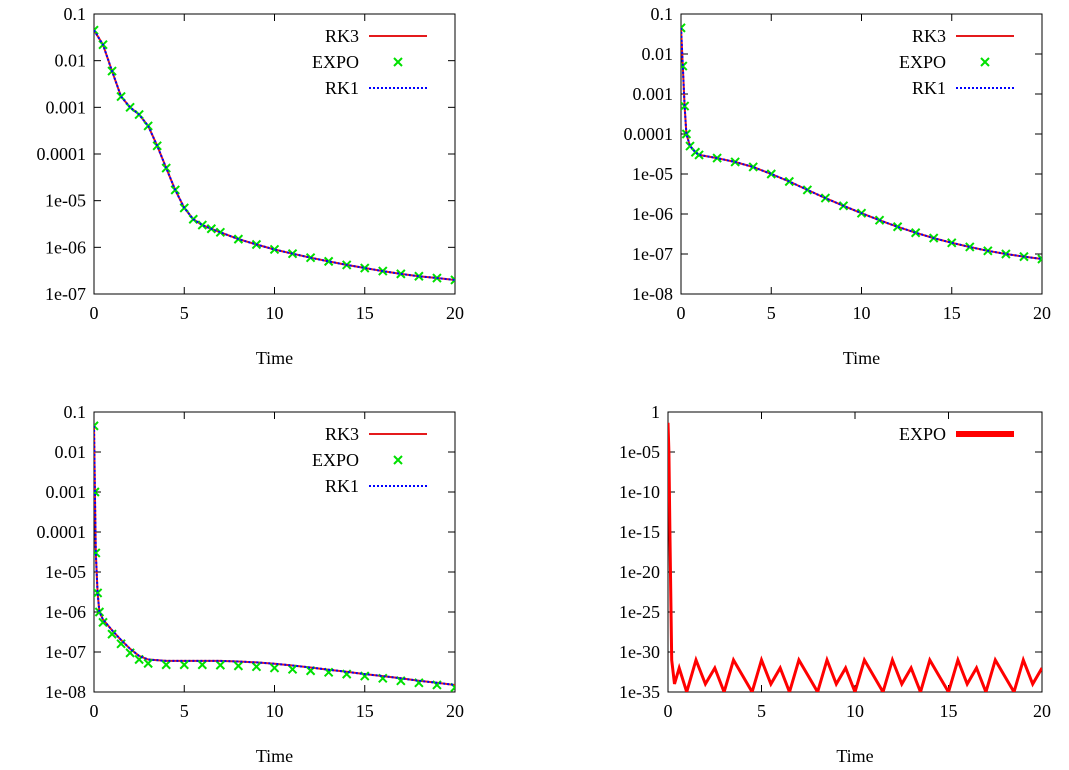 The image size is (1069, 770). What do you see at coordinates (639, 532) in the screenshot?
I see `y-tick-label: 1e-15` at bounding box center [639, 532].